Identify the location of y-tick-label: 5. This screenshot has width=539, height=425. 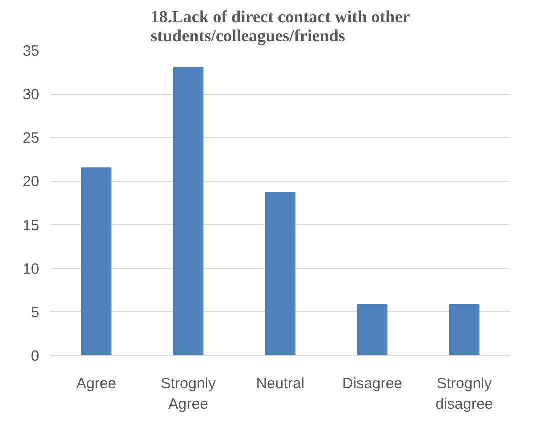
(35, 313).